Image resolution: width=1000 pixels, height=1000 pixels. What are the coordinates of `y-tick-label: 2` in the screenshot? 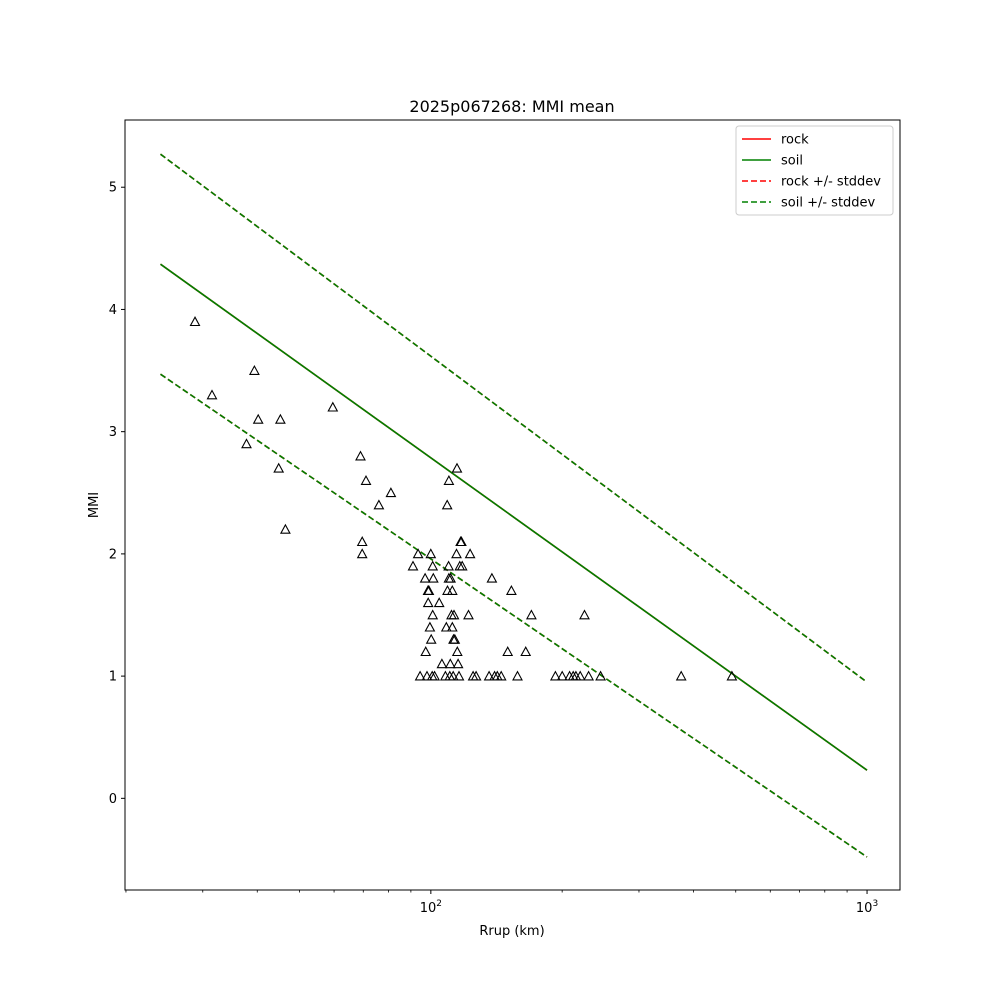 It's located at (113, 554).